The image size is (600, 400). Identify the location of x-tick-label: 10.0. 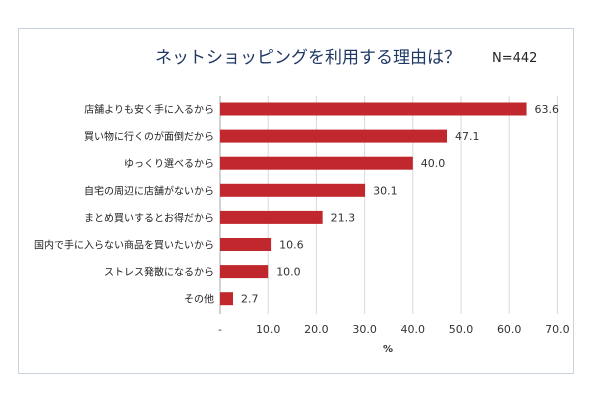
(268, 329).